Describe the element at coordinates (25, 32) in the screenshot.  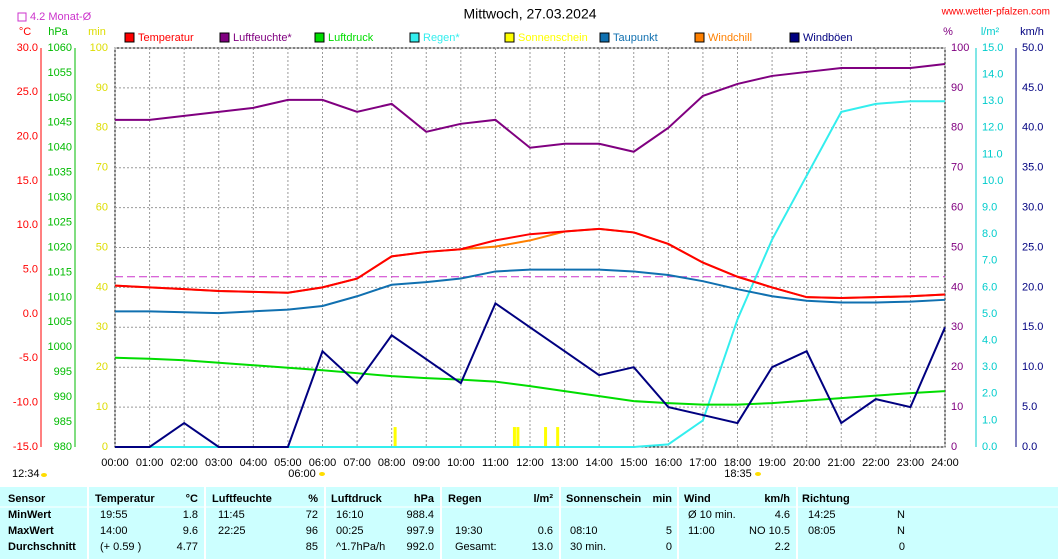
I see `axis-unit: °C` at that location.